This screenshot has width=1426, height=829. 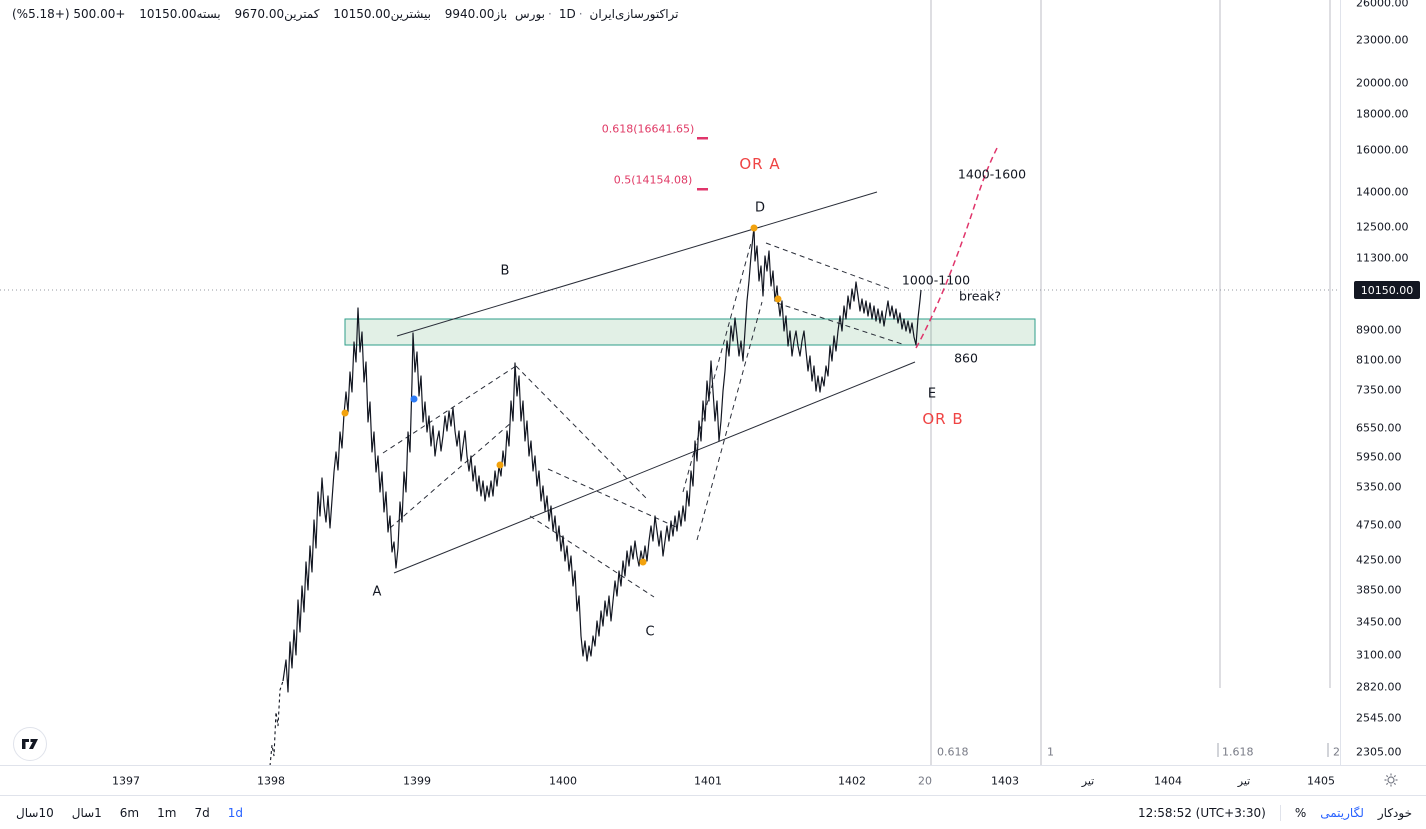 I want to click on symbol-title: تراکتورسازی‌ایران, so click(x=634, y=14).